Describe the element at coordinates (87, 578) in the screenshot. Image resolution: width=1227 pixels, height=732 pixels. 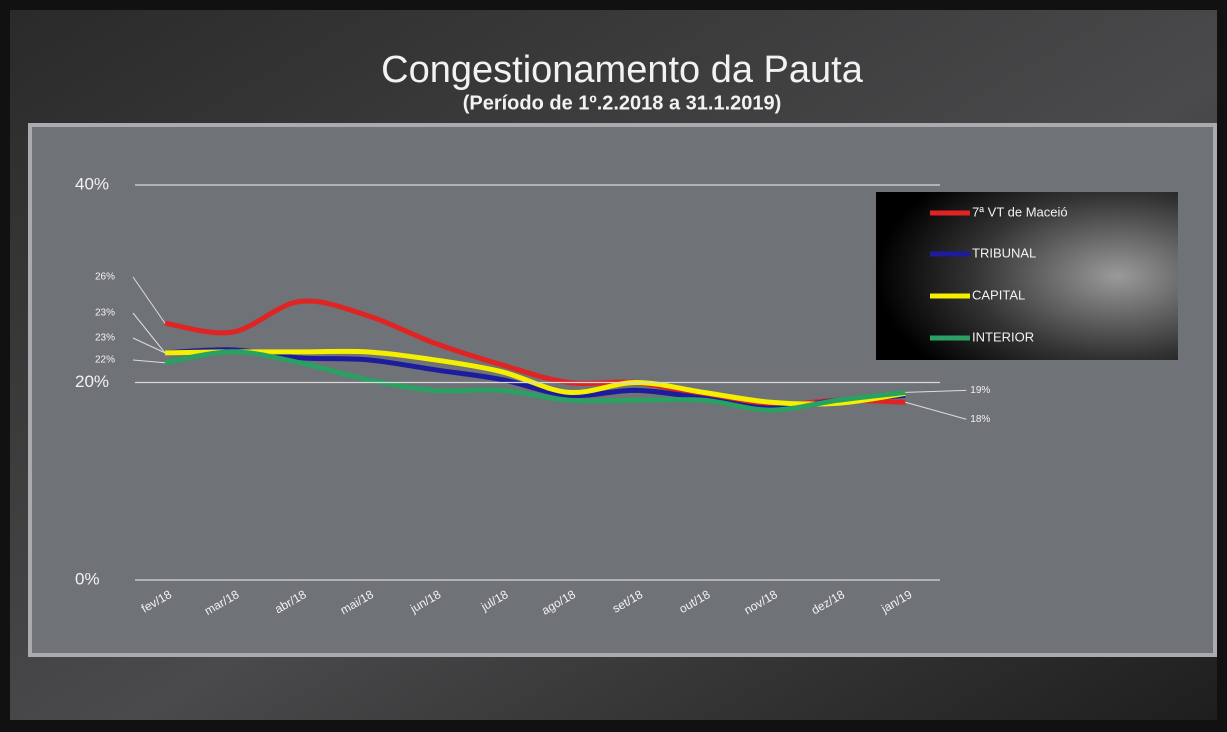
I see `y-tick-label: 0%` at that location.